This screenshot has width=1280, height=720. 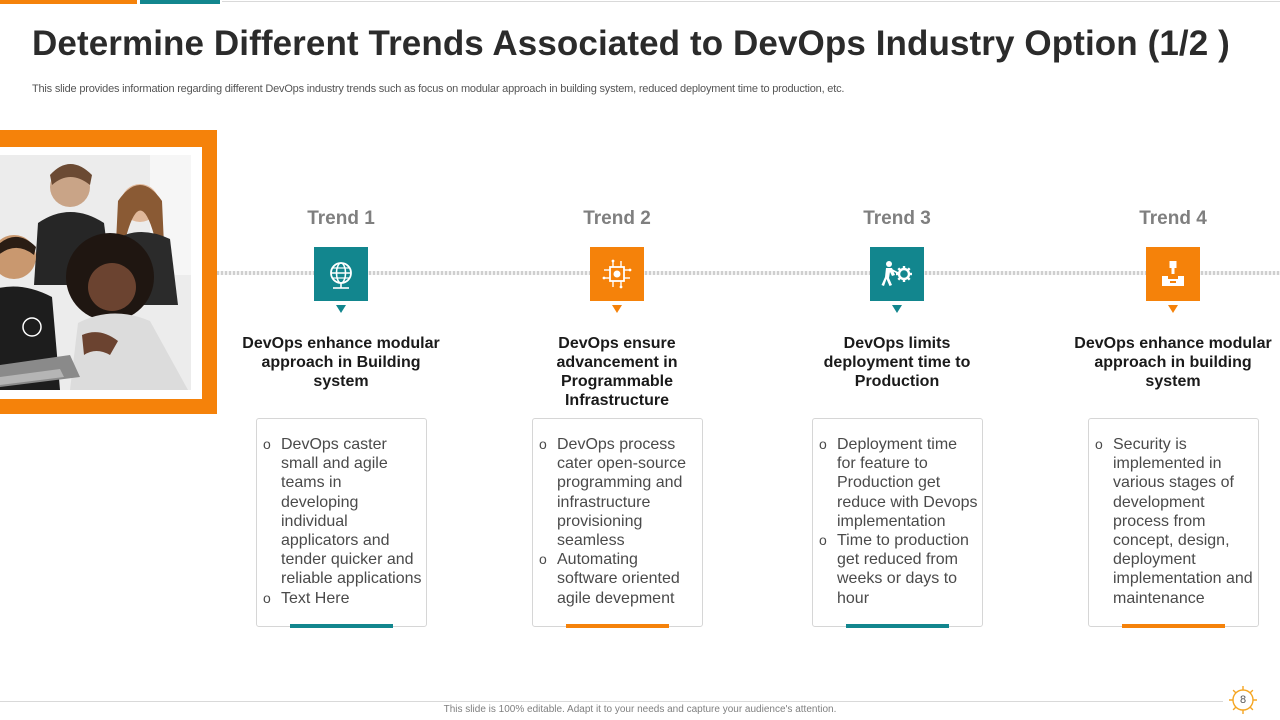 What do you see at coordinates (68, 2) in the screenshot?
I see `top-accent-bar-orange` at bounding box center [68, 2].